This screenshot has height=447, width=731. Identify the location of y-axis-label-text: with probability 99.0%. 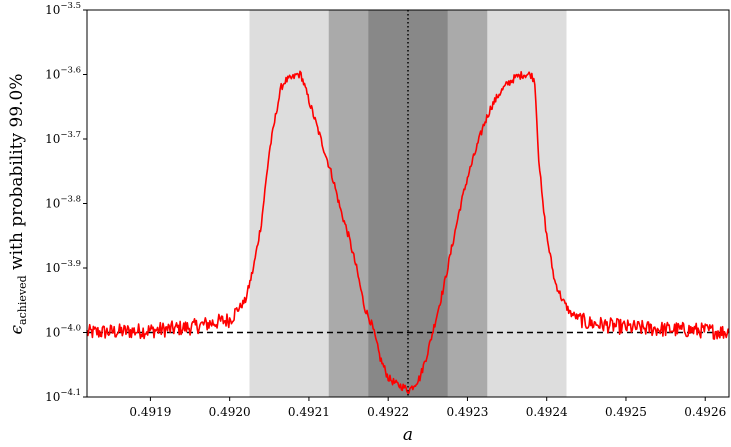
(17, 174).